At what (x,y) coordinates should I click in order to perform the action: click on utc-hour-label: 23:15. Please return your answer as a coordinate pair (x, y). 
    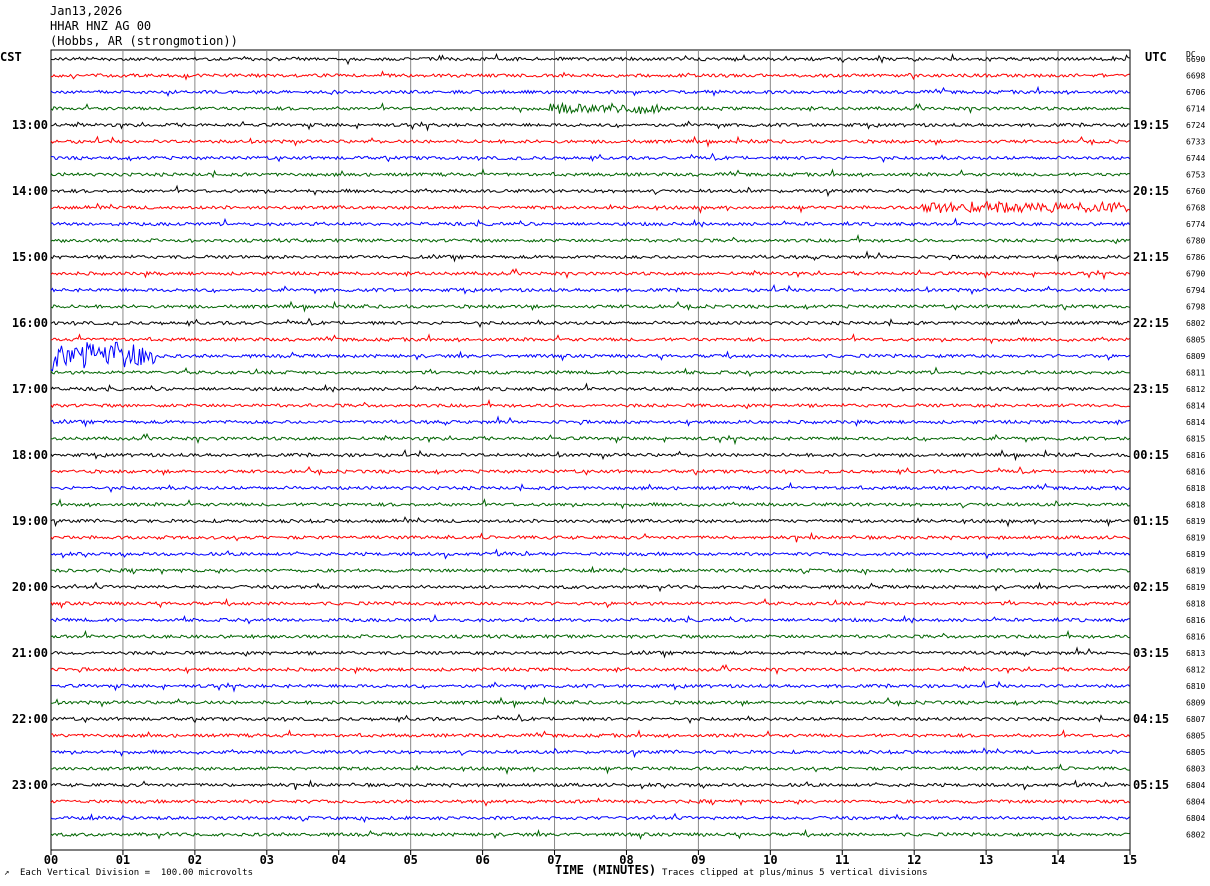
    Looking at the image, I should click on (1151, 389).